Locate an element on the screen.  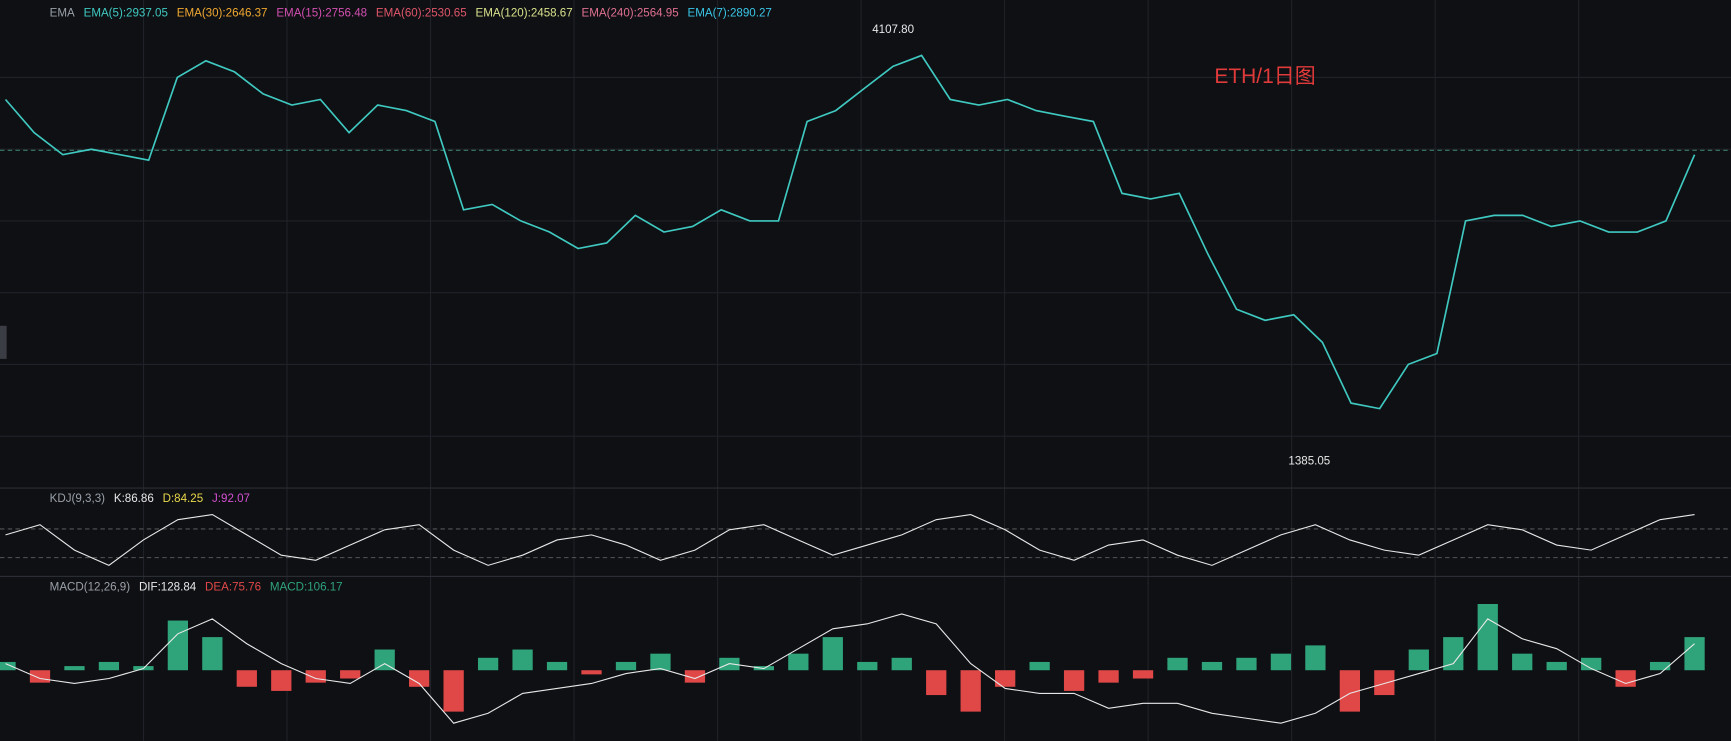
legend-item: K:86.86 is located at coordinates (134, 499).